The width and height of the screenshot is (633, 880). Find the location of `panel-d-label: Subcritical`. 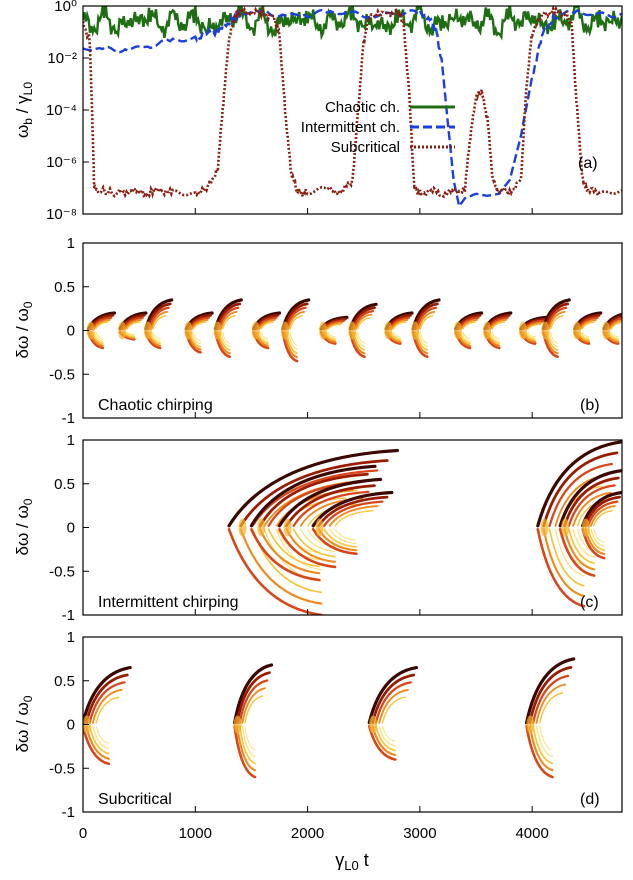

panel-d-label: Subcritical is located at coordinates (135, 799).